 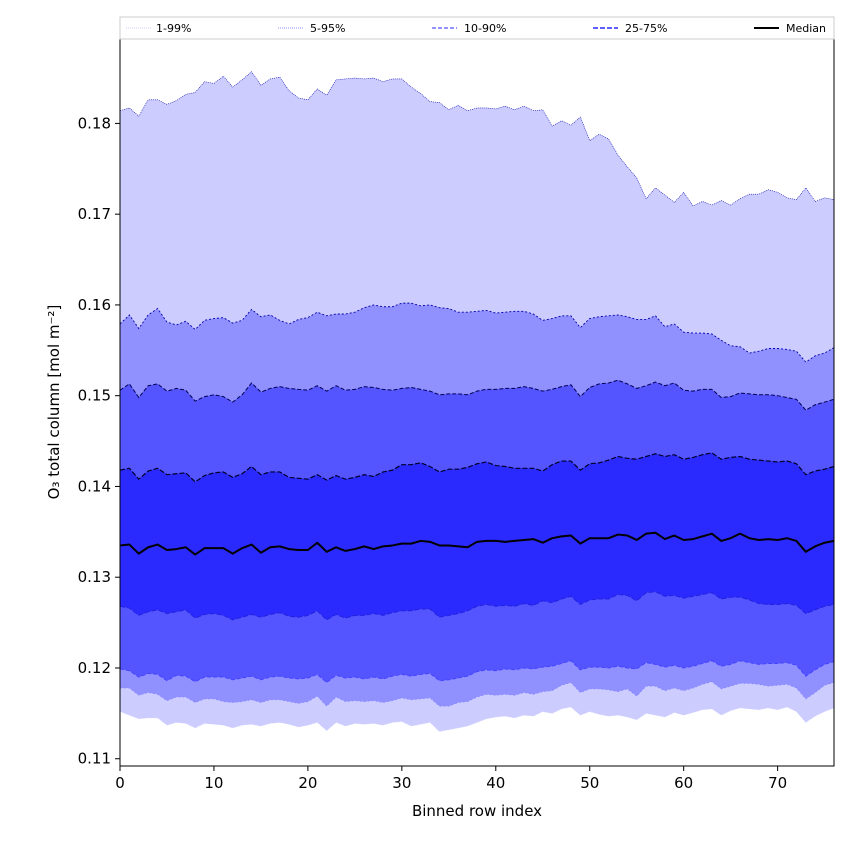 I want to click on x-tick-label: 10, so click(x=213, y=783).